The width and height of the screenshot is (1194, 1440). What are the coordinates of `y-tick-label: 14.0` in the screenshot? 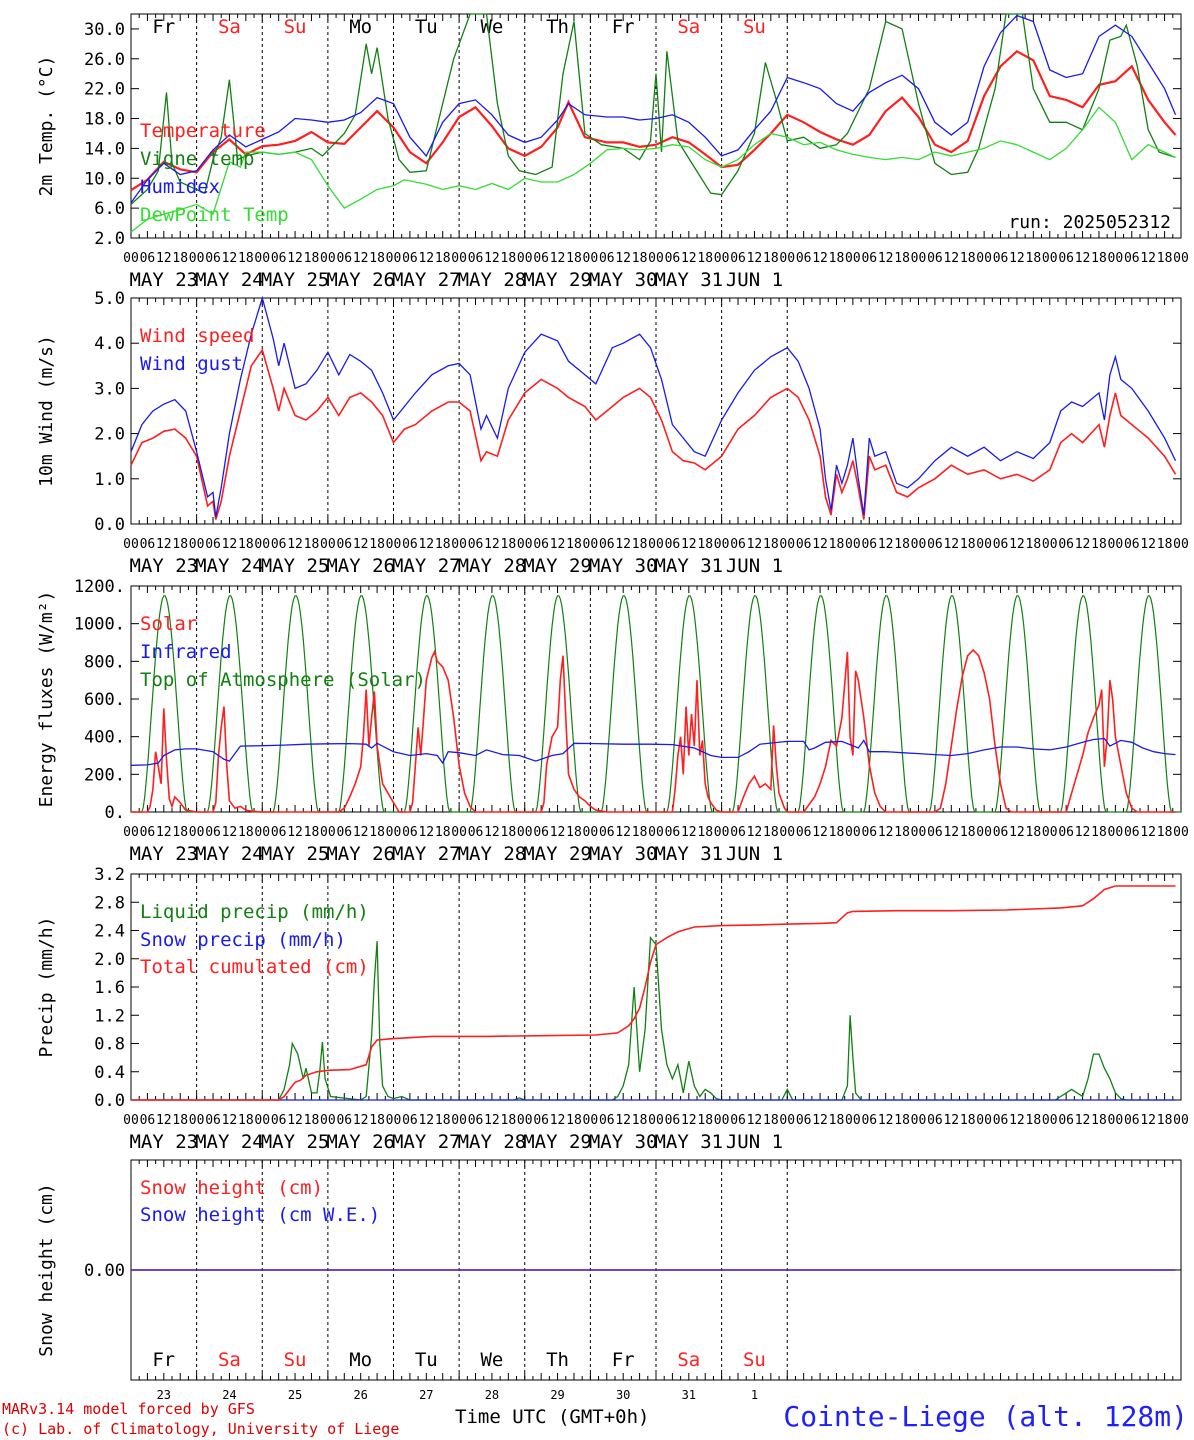 It's located at (104, 149).